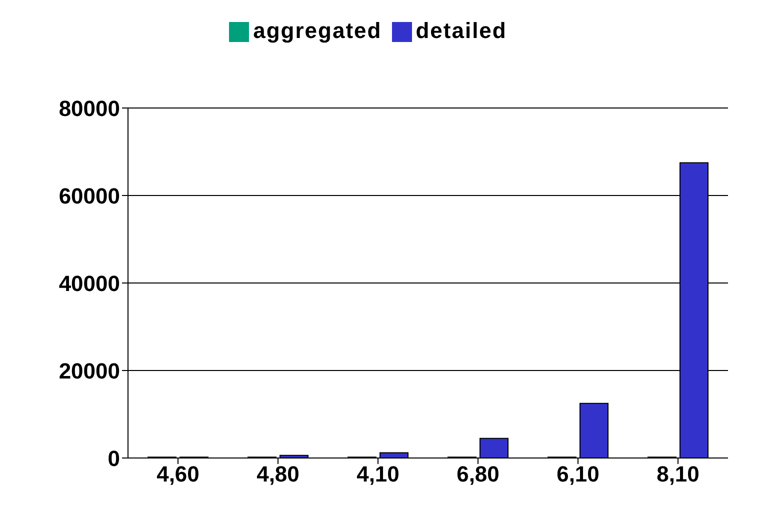  What do you see at coordinates (378, 474) in the screenshot?
I see `x-tick-label: 4,10` at bounding box center [378, 474].